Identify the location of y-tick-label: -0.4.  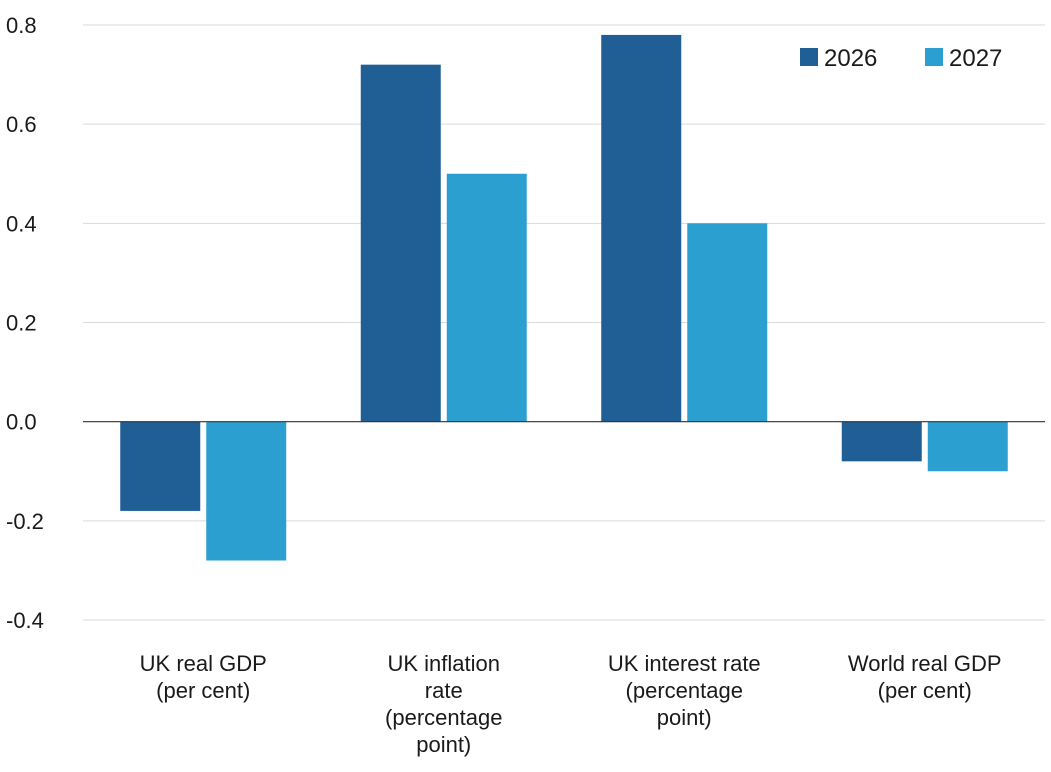
(25, 620).